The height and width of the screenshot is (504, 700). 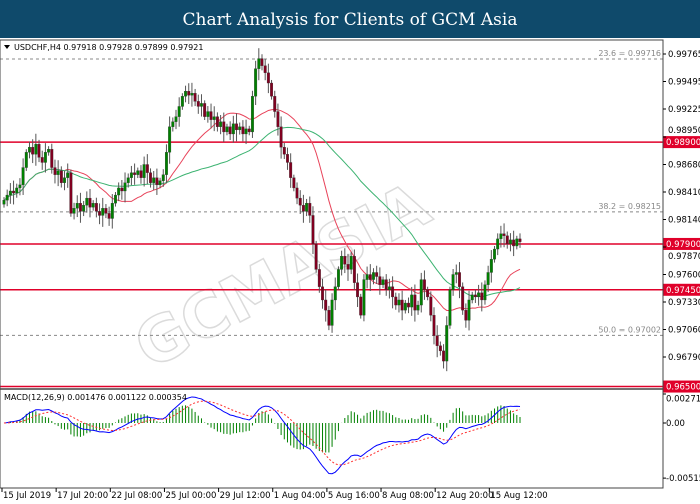 What do you see at coordinates (300, 495) in the screenshot?
I see `x-tick-label: 1 Aug 04:00` at bounding box center [300, 495].